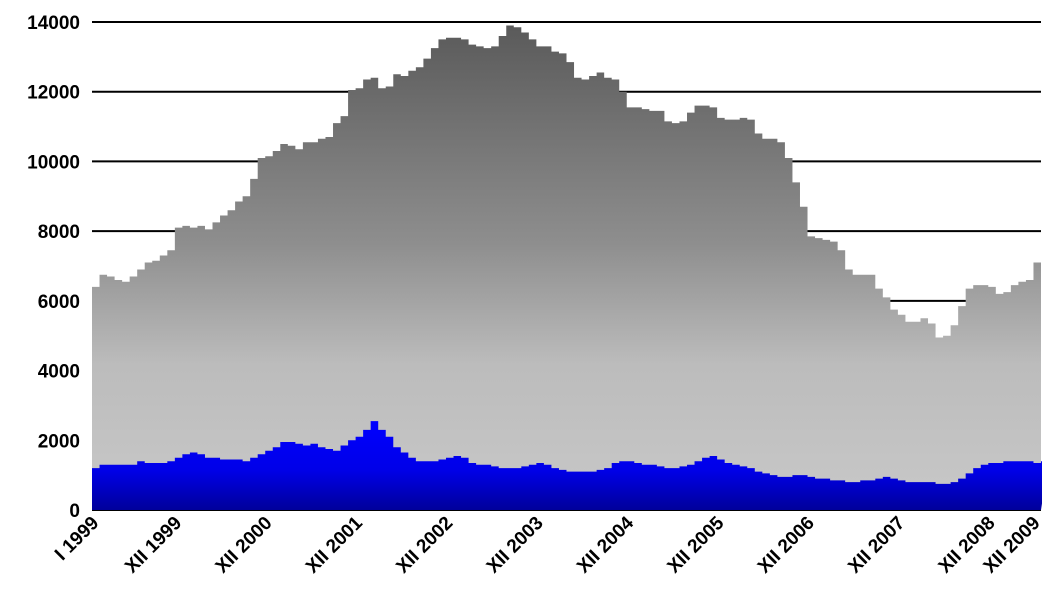 This screenshot has height=601, width=1042. Describe the element at coordinates (696, 544) in the screenshot. I see `x-tick-label: XII 2005` at that location.